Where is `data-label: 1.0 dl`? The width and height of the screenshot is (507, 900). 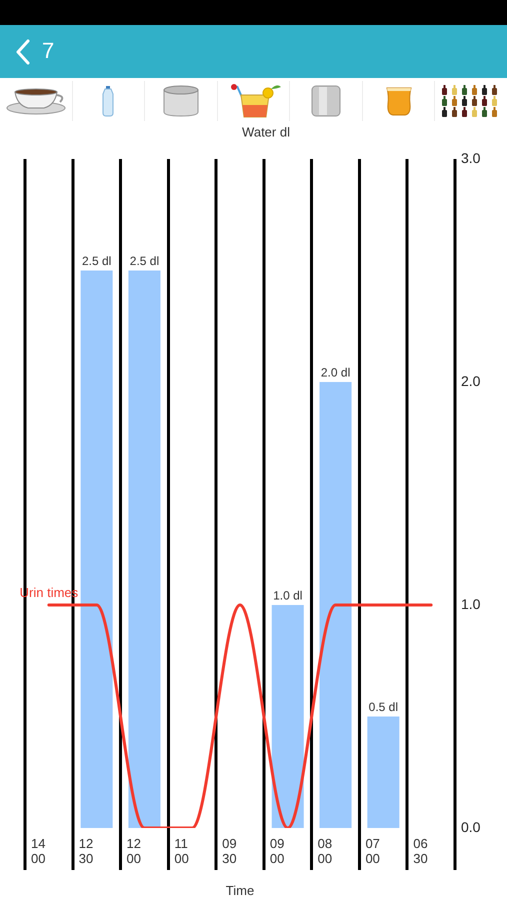 data-label: 1.0 dl is located at coordinates (287, 595).